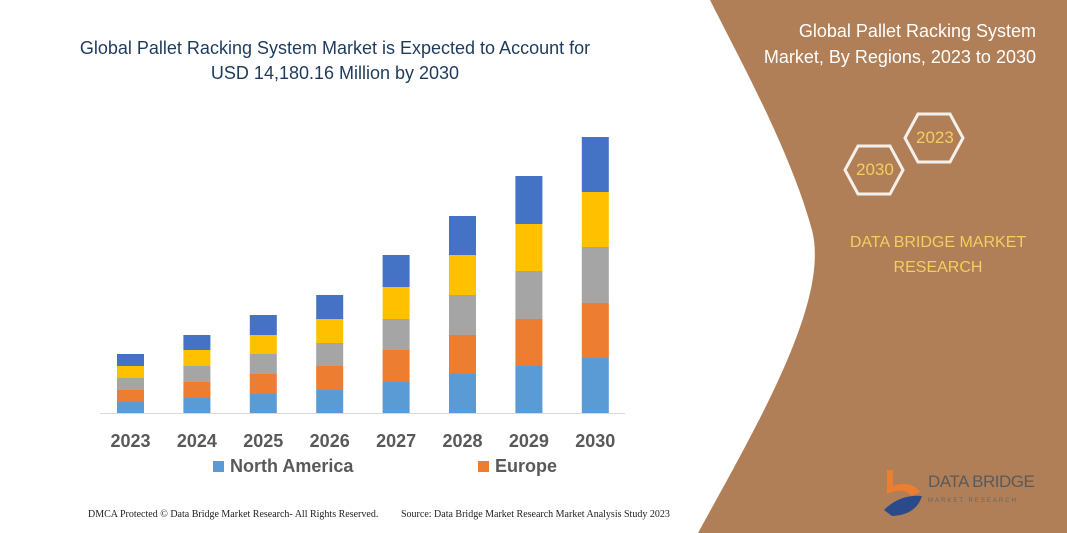  Describe the element at coordinates (263, 441) in the screenshot. I see `x-tick-label: 2025` at that location.